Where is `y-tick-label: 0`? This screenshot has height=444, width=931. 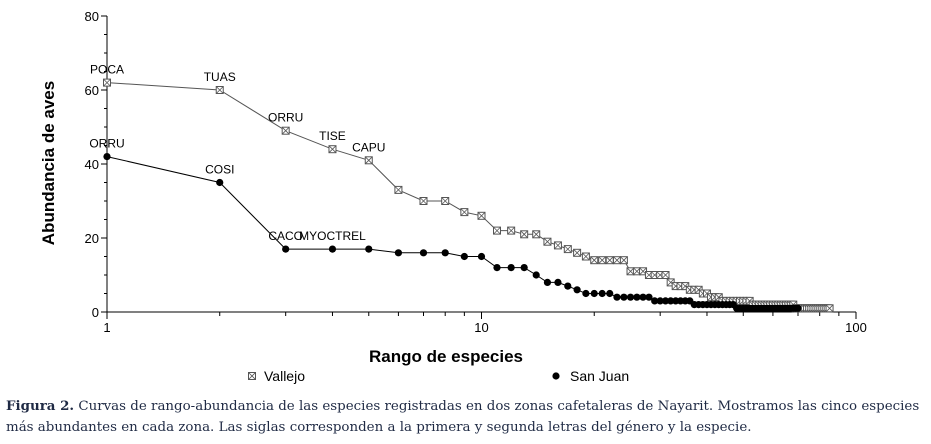 y-tick-label: 0 is located at coordinates (95, 312).